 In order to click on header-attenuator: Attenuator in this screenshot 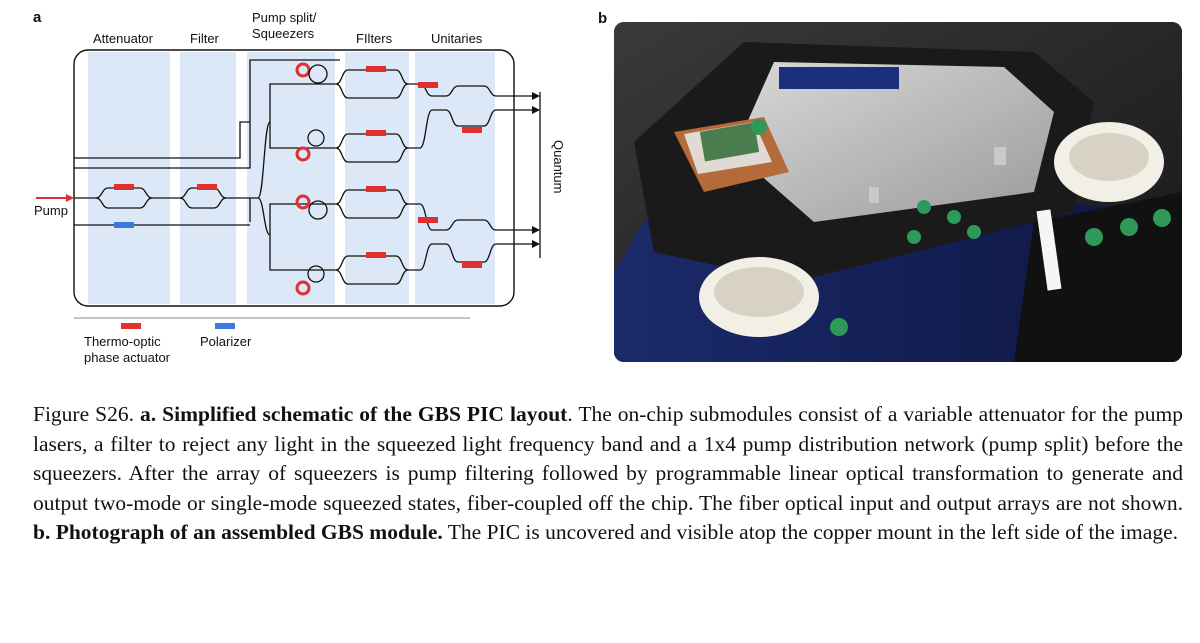, I will do `click(123, 38)`.